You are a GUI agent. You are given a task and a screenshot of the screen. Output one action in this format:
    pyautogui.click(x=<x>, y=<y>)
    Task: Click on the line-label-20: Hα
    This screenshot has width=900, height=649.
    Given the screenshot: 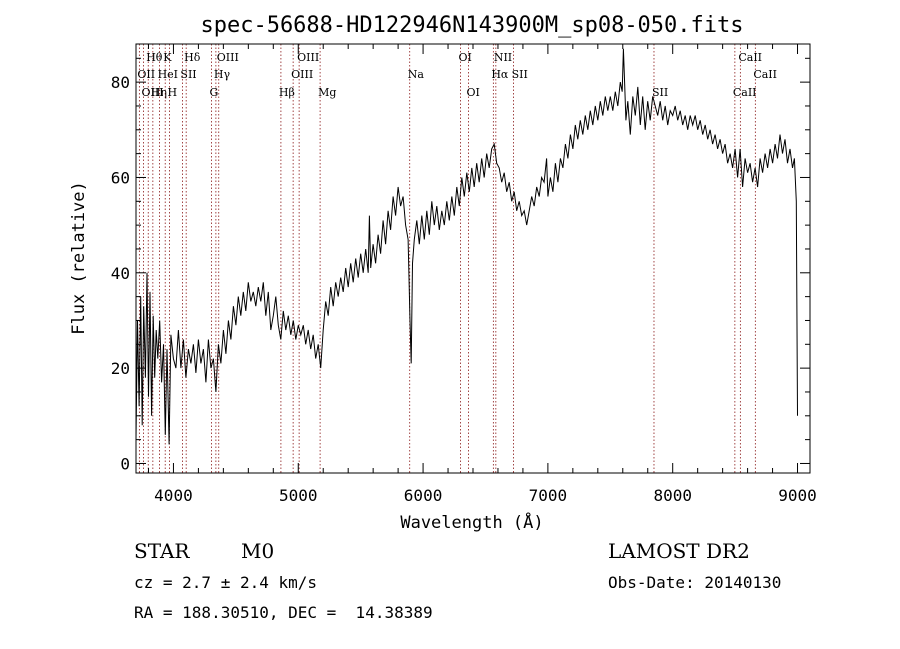 What is the action you would take?
    pyautogui.click(x=500, y=74)
    